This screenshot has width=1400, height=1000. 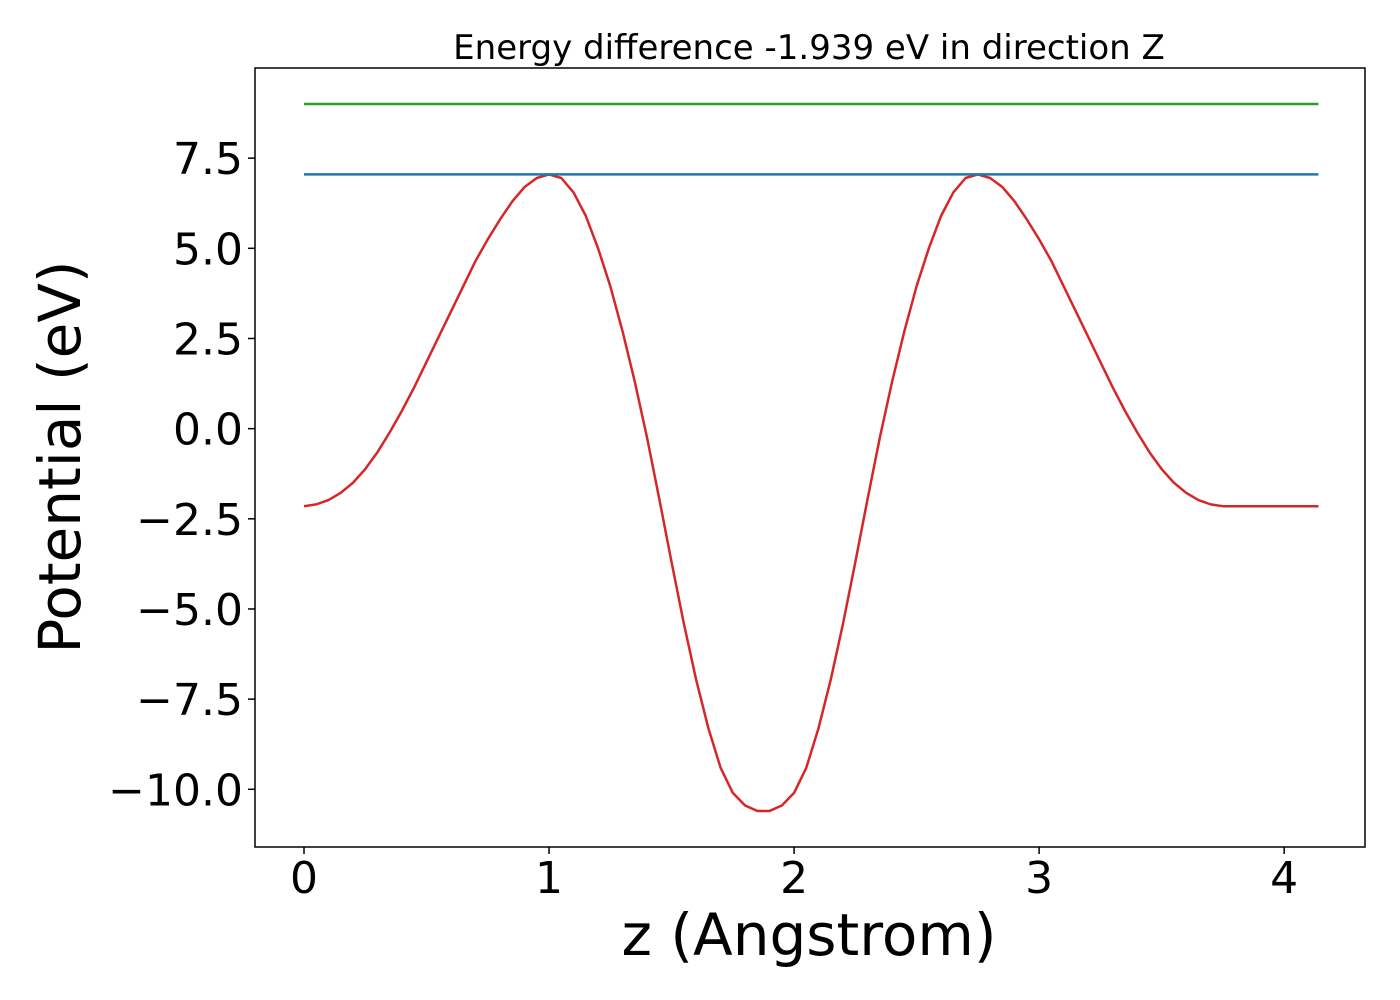 What do you see at coordinates (189, 700) in the screenshot?
I see `y-tick-label: −7.5` at bounding box center [189, 700].